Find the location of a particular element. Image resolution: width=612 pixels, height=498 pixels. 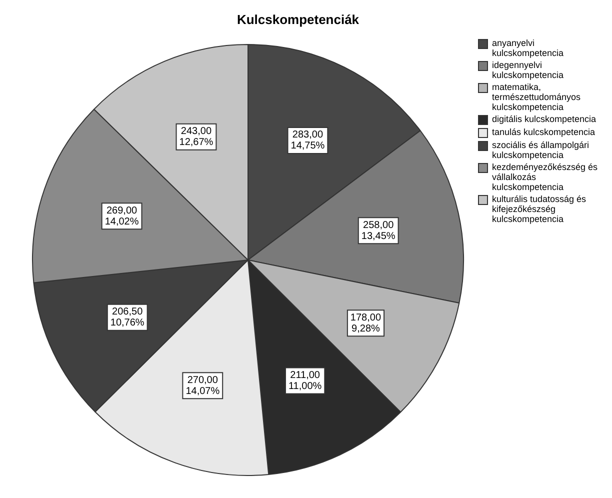

data-label: 270,00 14,07% is located at coordinates (203, 385).